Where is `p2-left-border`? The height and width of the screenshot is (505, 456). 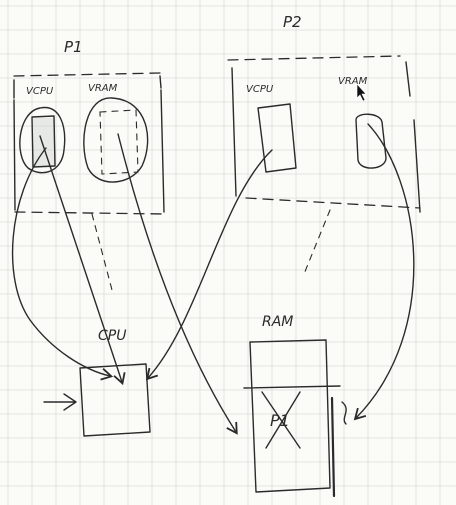
p2-left-border is located at coordinates (234, 132).